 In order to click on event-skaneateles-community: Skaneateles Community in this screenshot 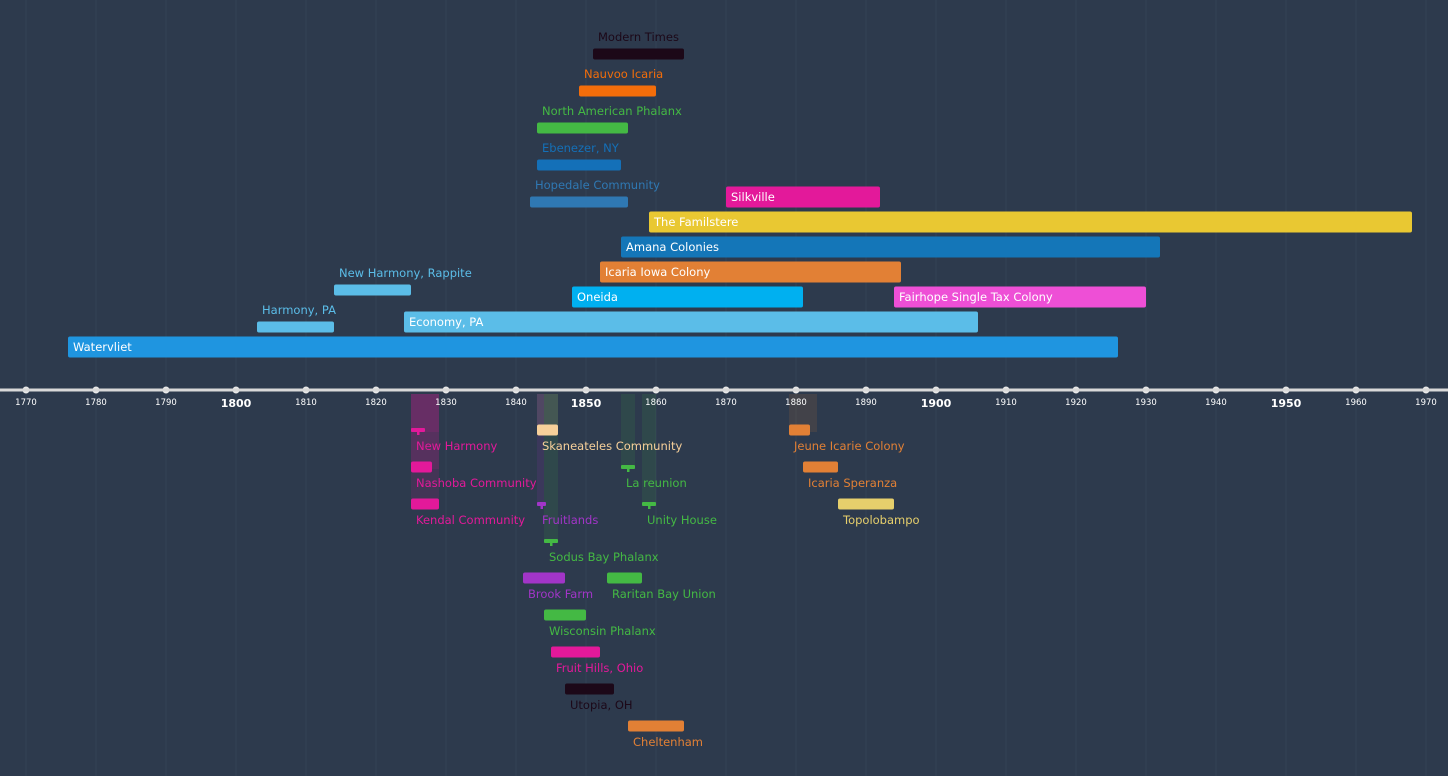, I will do `click(609, 438)`.